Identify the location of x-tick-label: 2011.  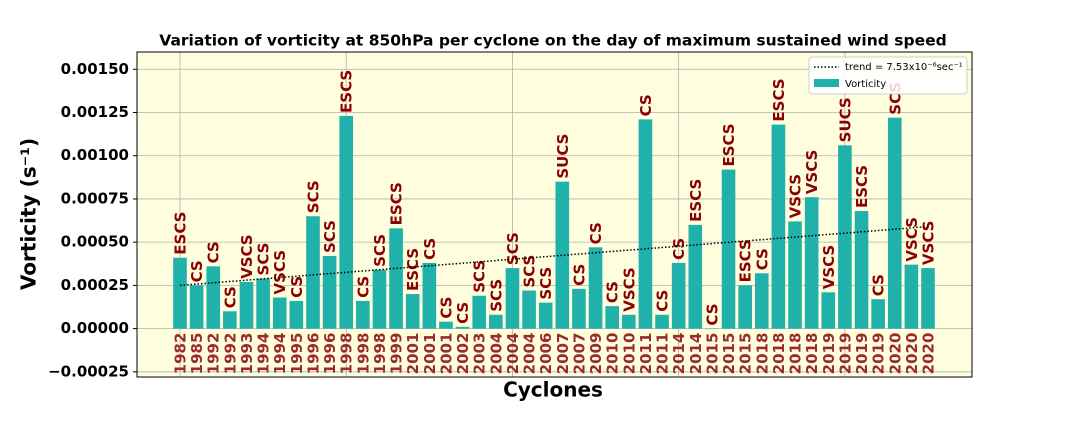
(646, 354).